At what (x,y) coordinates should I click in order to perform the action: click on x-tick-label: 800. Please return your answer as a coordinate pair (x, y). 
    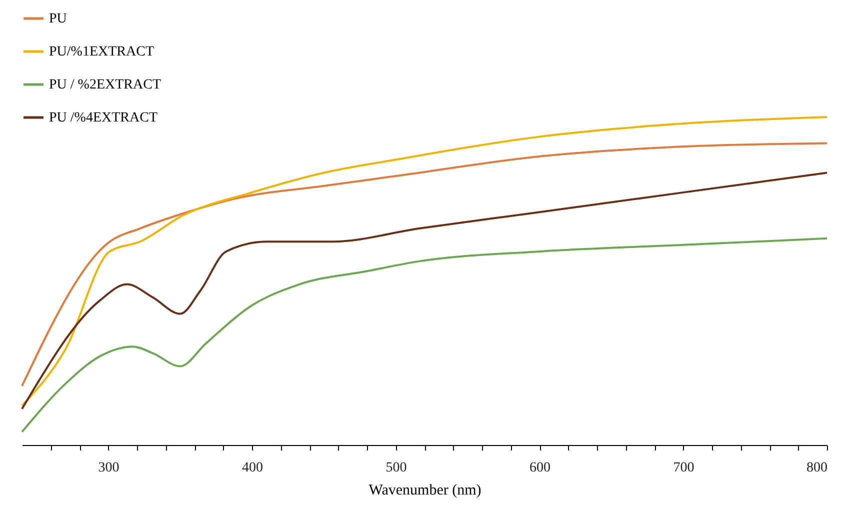
    Looking at the image, I should click on (817, 468).